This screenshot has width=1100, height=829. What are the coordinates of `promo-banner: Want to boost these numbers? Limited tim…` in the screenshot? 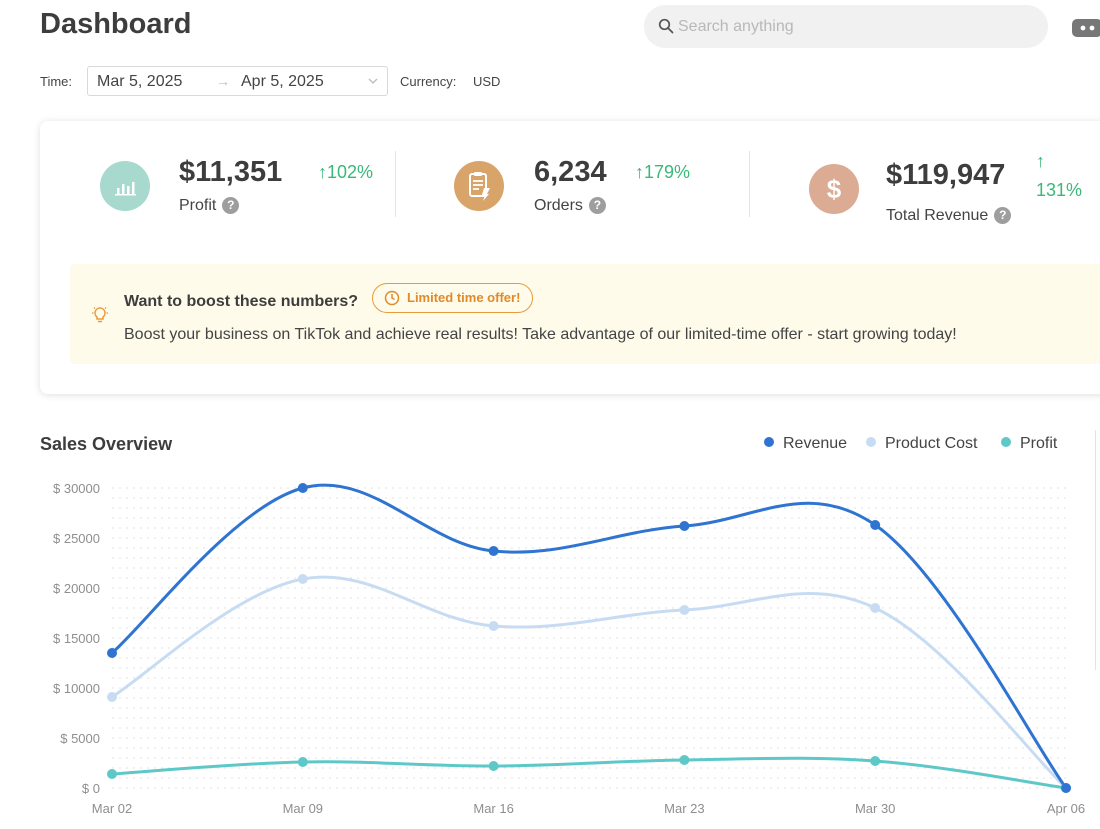 It's located at (585, 314).